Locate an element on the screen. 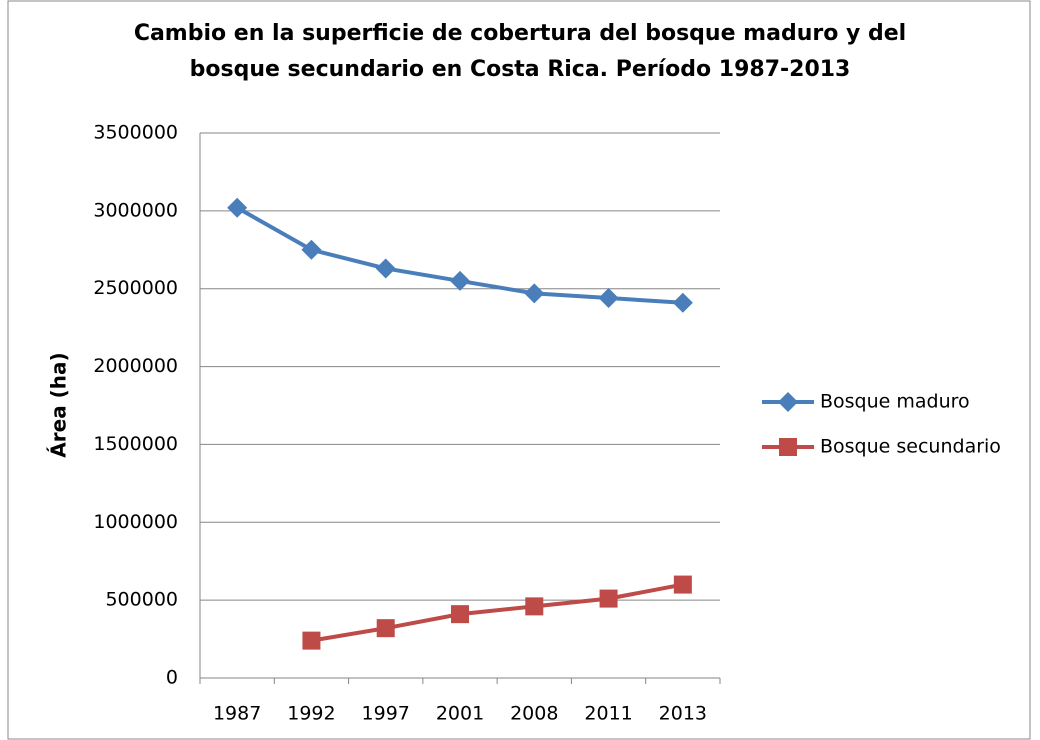  y-tick-label: 1500000 is located at coordinates (135, 444).